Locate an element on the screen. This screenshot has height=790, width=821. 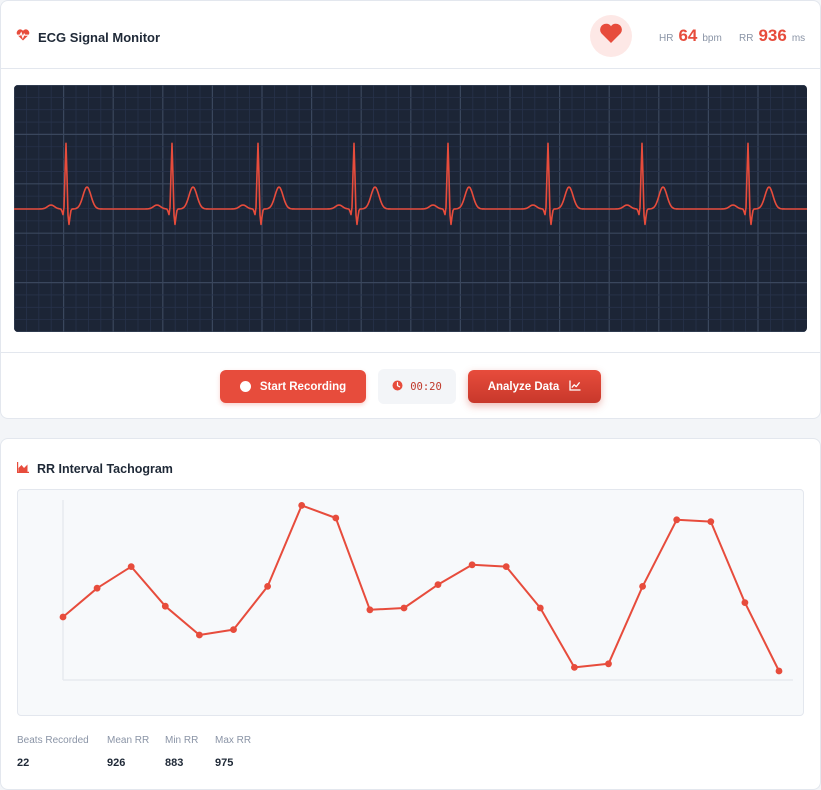
analyze-data-button: Analyze Data is located at coordinates (534, 386).